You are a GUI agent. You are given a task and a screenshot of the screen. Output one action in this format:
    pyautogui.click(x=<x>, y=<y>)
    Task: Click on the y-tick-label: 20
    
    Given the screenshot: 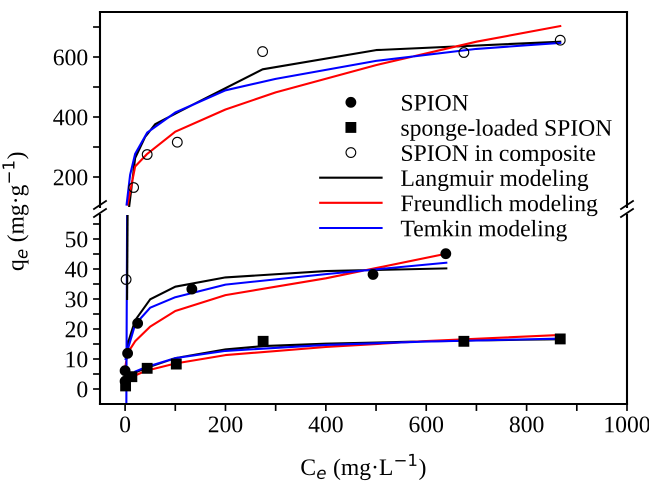 What is the action you would take?
    pyautogui.click(x=77, y=329)
    